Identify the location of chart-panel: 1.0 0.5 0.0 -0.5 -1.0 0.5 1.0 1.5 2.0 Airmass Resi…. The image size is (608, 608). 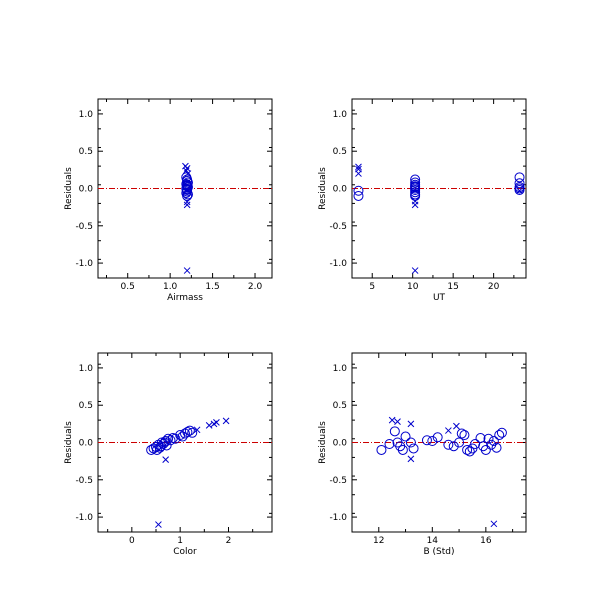
(168, 200).